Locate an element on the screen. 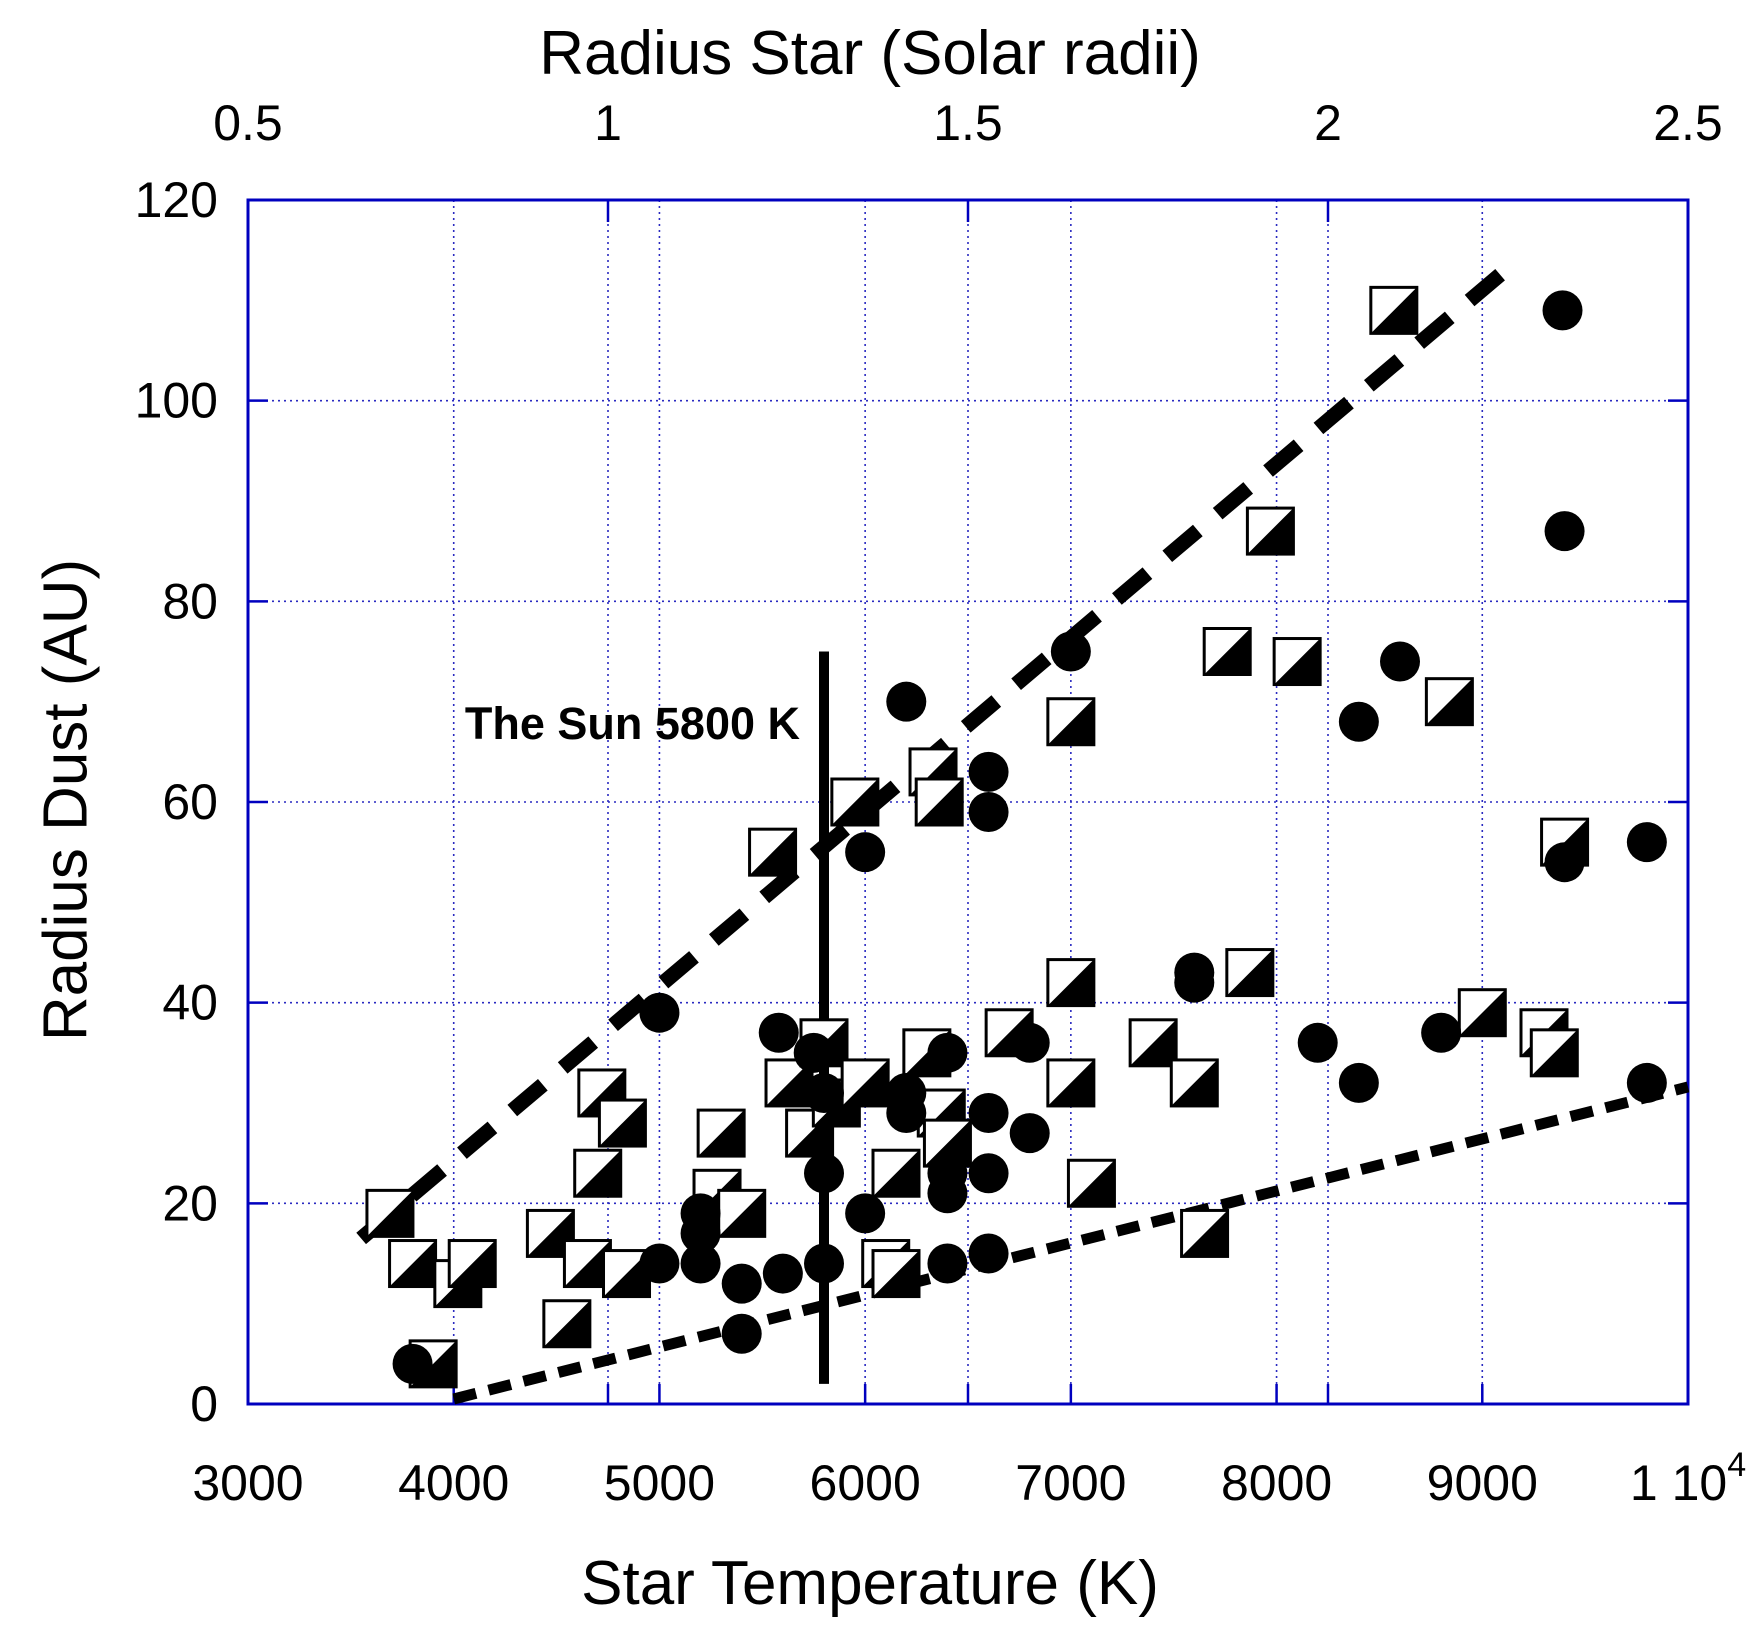 The height and width of the screenshot is (1636, 1764). y-tick-label: 20 is located at coordinates (190, 1203).